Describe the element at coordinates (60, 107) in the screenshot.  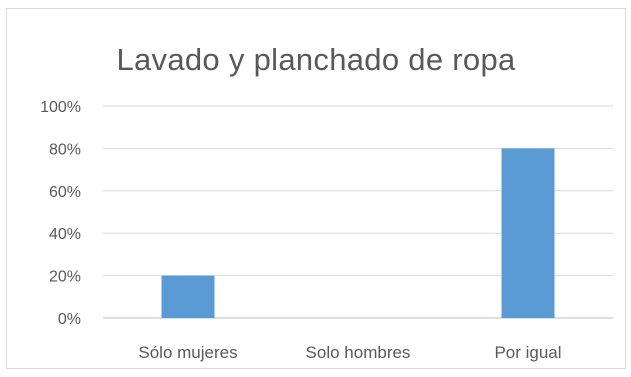
I see `y-tick-label: 100%` at that location.